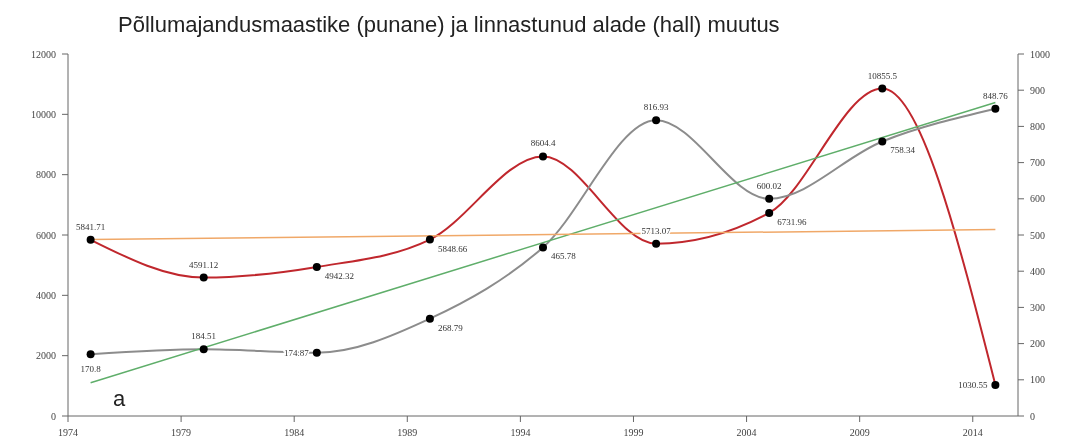 The image size is (1077, 448). What do you see at coordinates (53, 416) in the screenshot?
I see `y-tick-label: 0` at bounding box center [53, 416].